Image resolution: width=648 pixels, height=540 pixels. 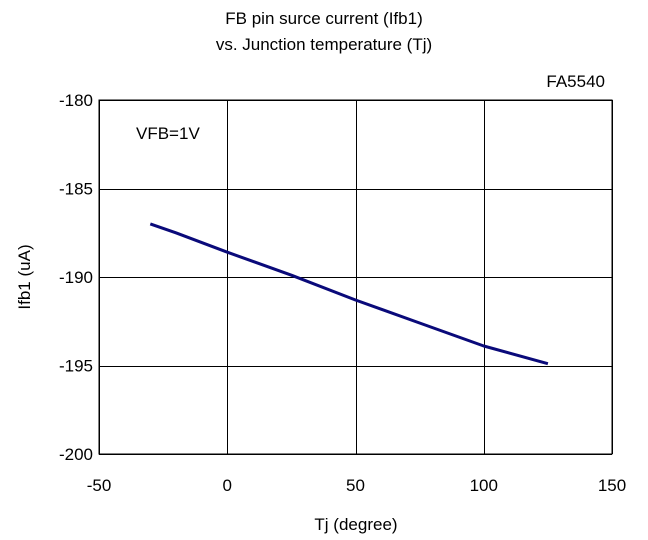 What do you see at coordinates (227, 485) in the screenshot?
I see `x-tick-label: 0` at bounding box center [227, 485].